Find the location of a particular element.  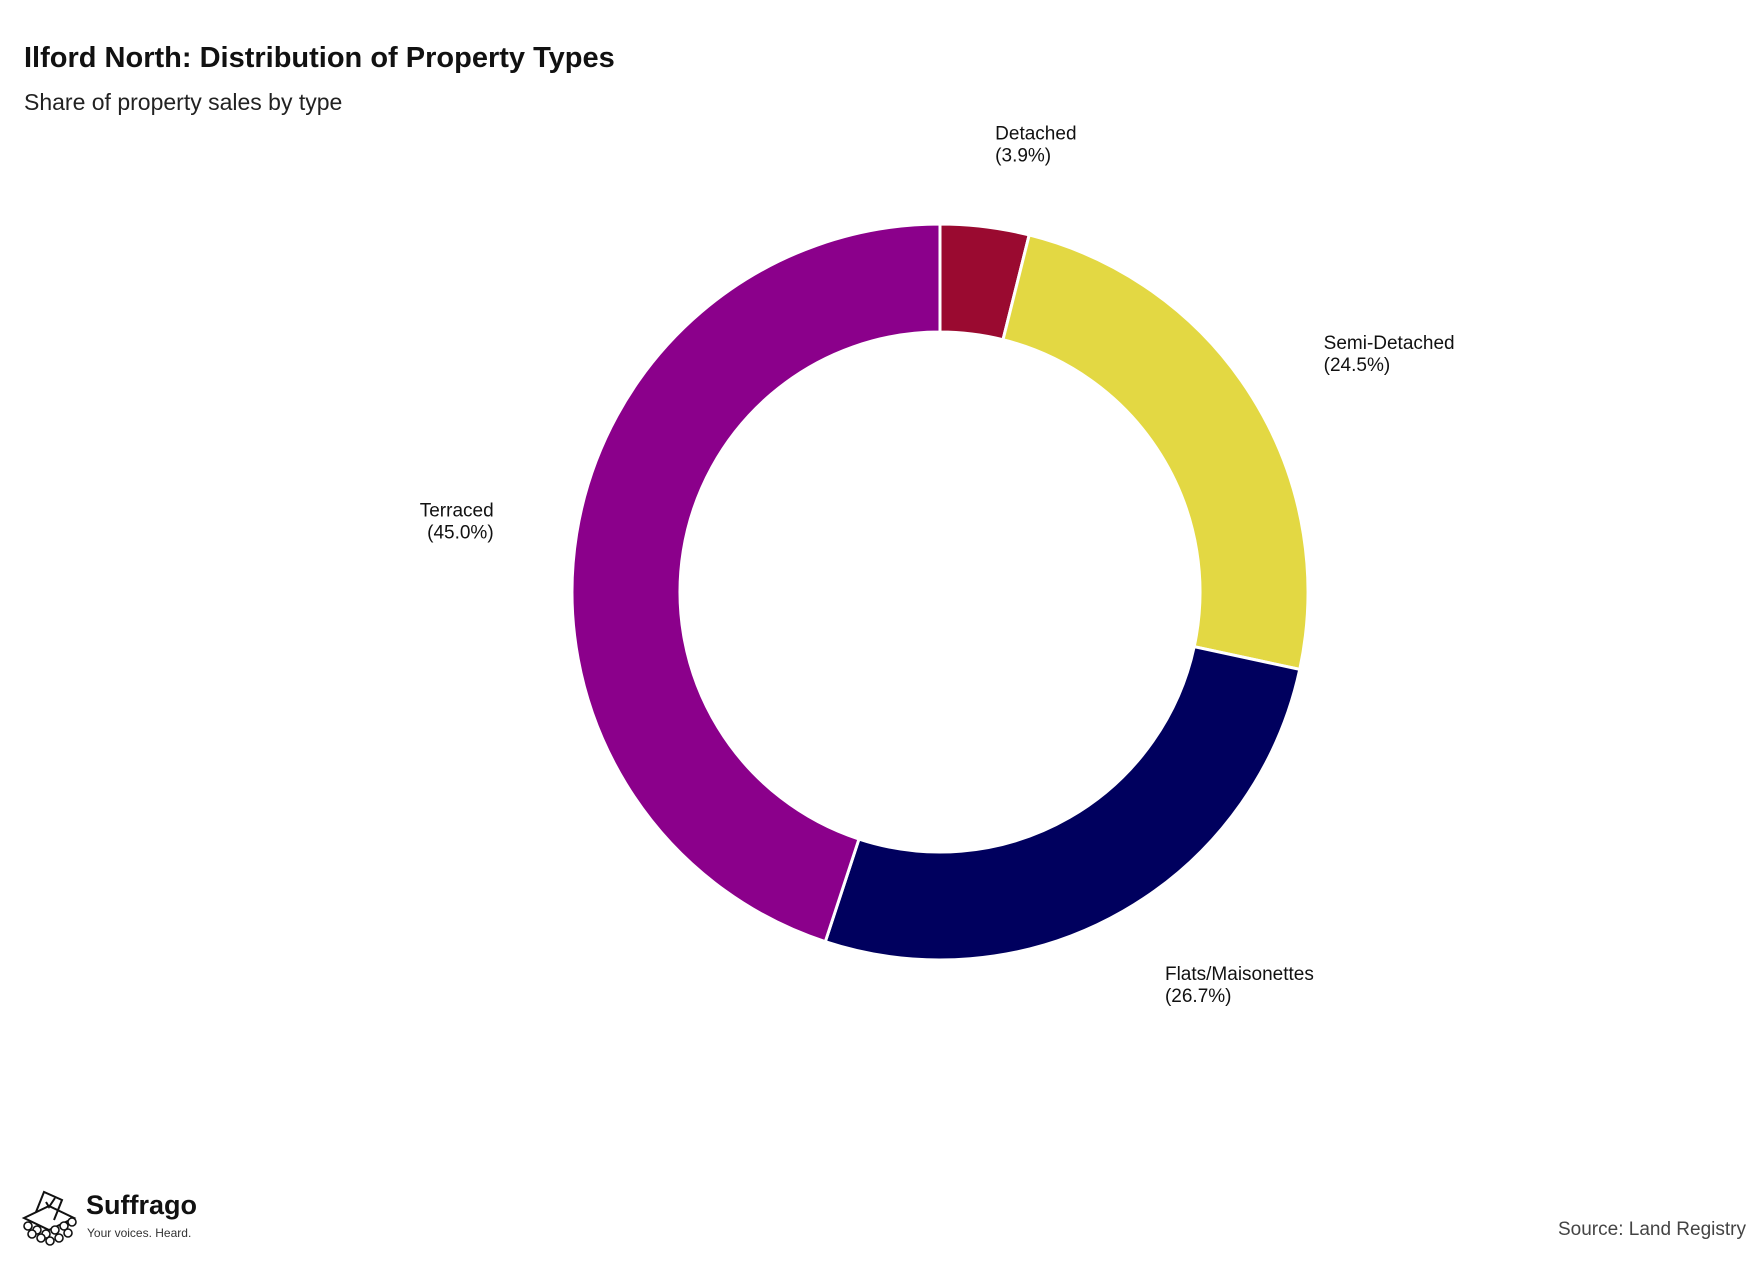

slice-label-flats-maisonettes: Flats/Maisonettes (26.7%) is located at coordinates (1239, 985).